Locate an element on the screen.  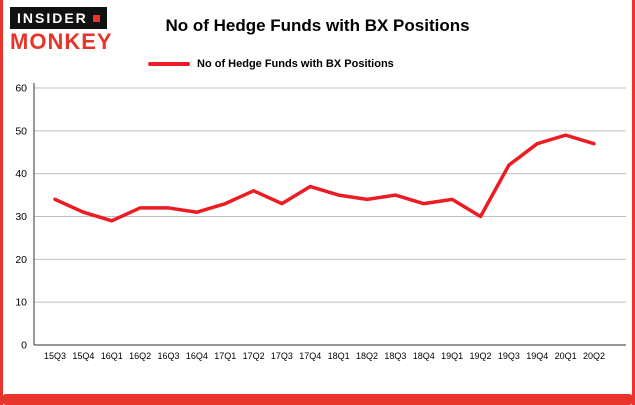
y-tick-label: 40 is located at coordinates (21, 174).